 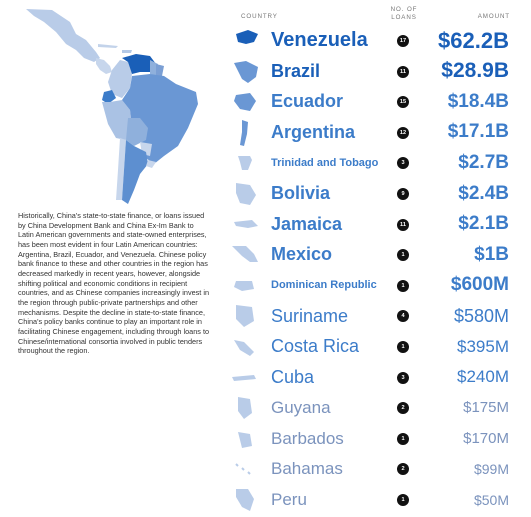 I want to click on table-row: Ecuador 15 $18.4B, so click(x=378, y=102).